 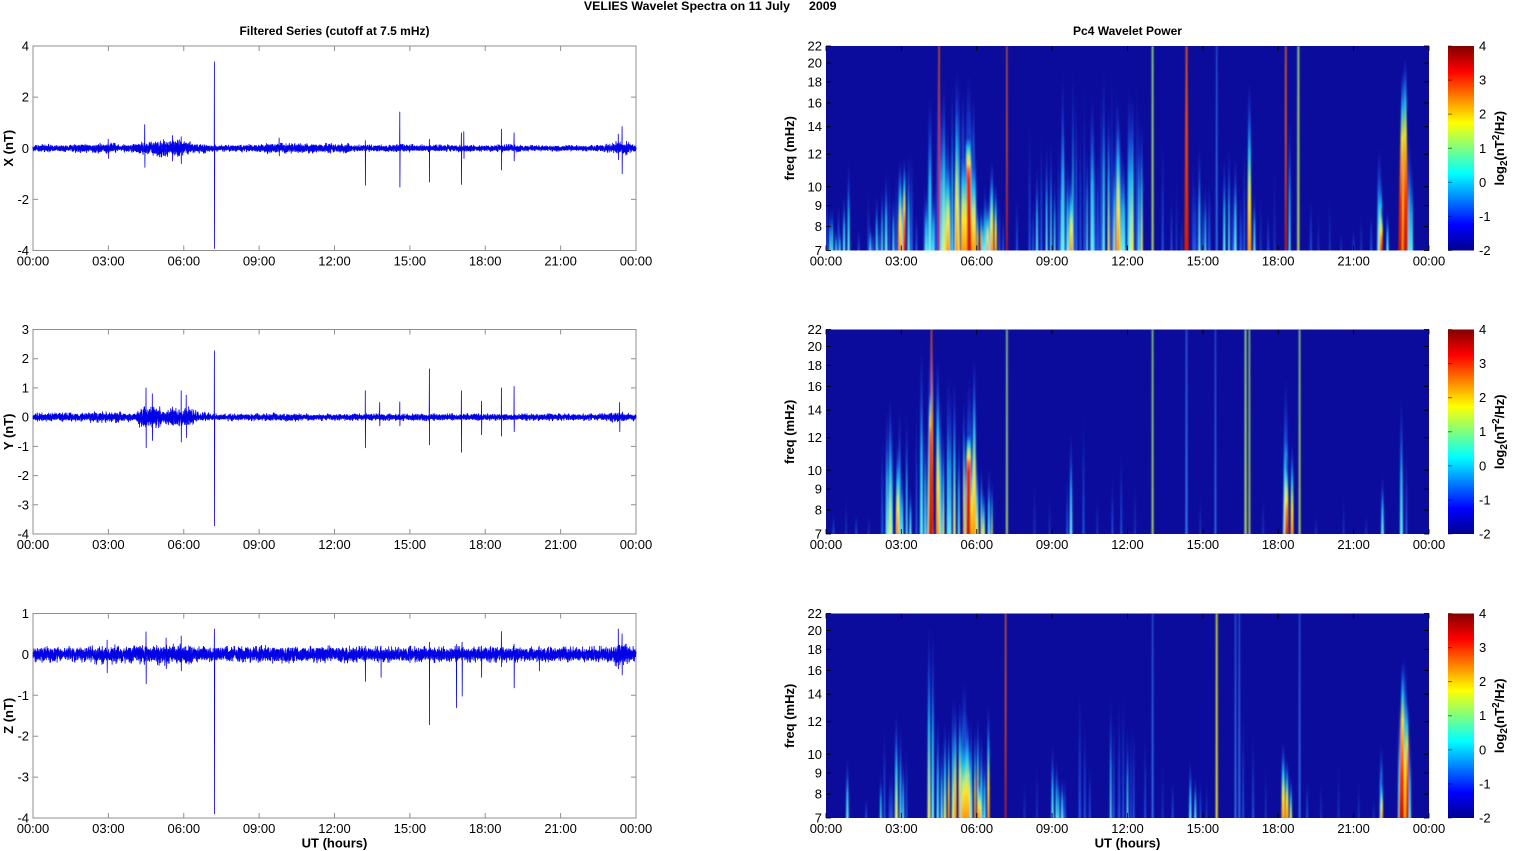 What do you see at coordinates (687, 6) in the screenshot?
I see `svg-text:VELIES Wavelet Spectra on 11 J: VELIES Wavelet Spectra on 11 July` at bounding box center [687, 6].